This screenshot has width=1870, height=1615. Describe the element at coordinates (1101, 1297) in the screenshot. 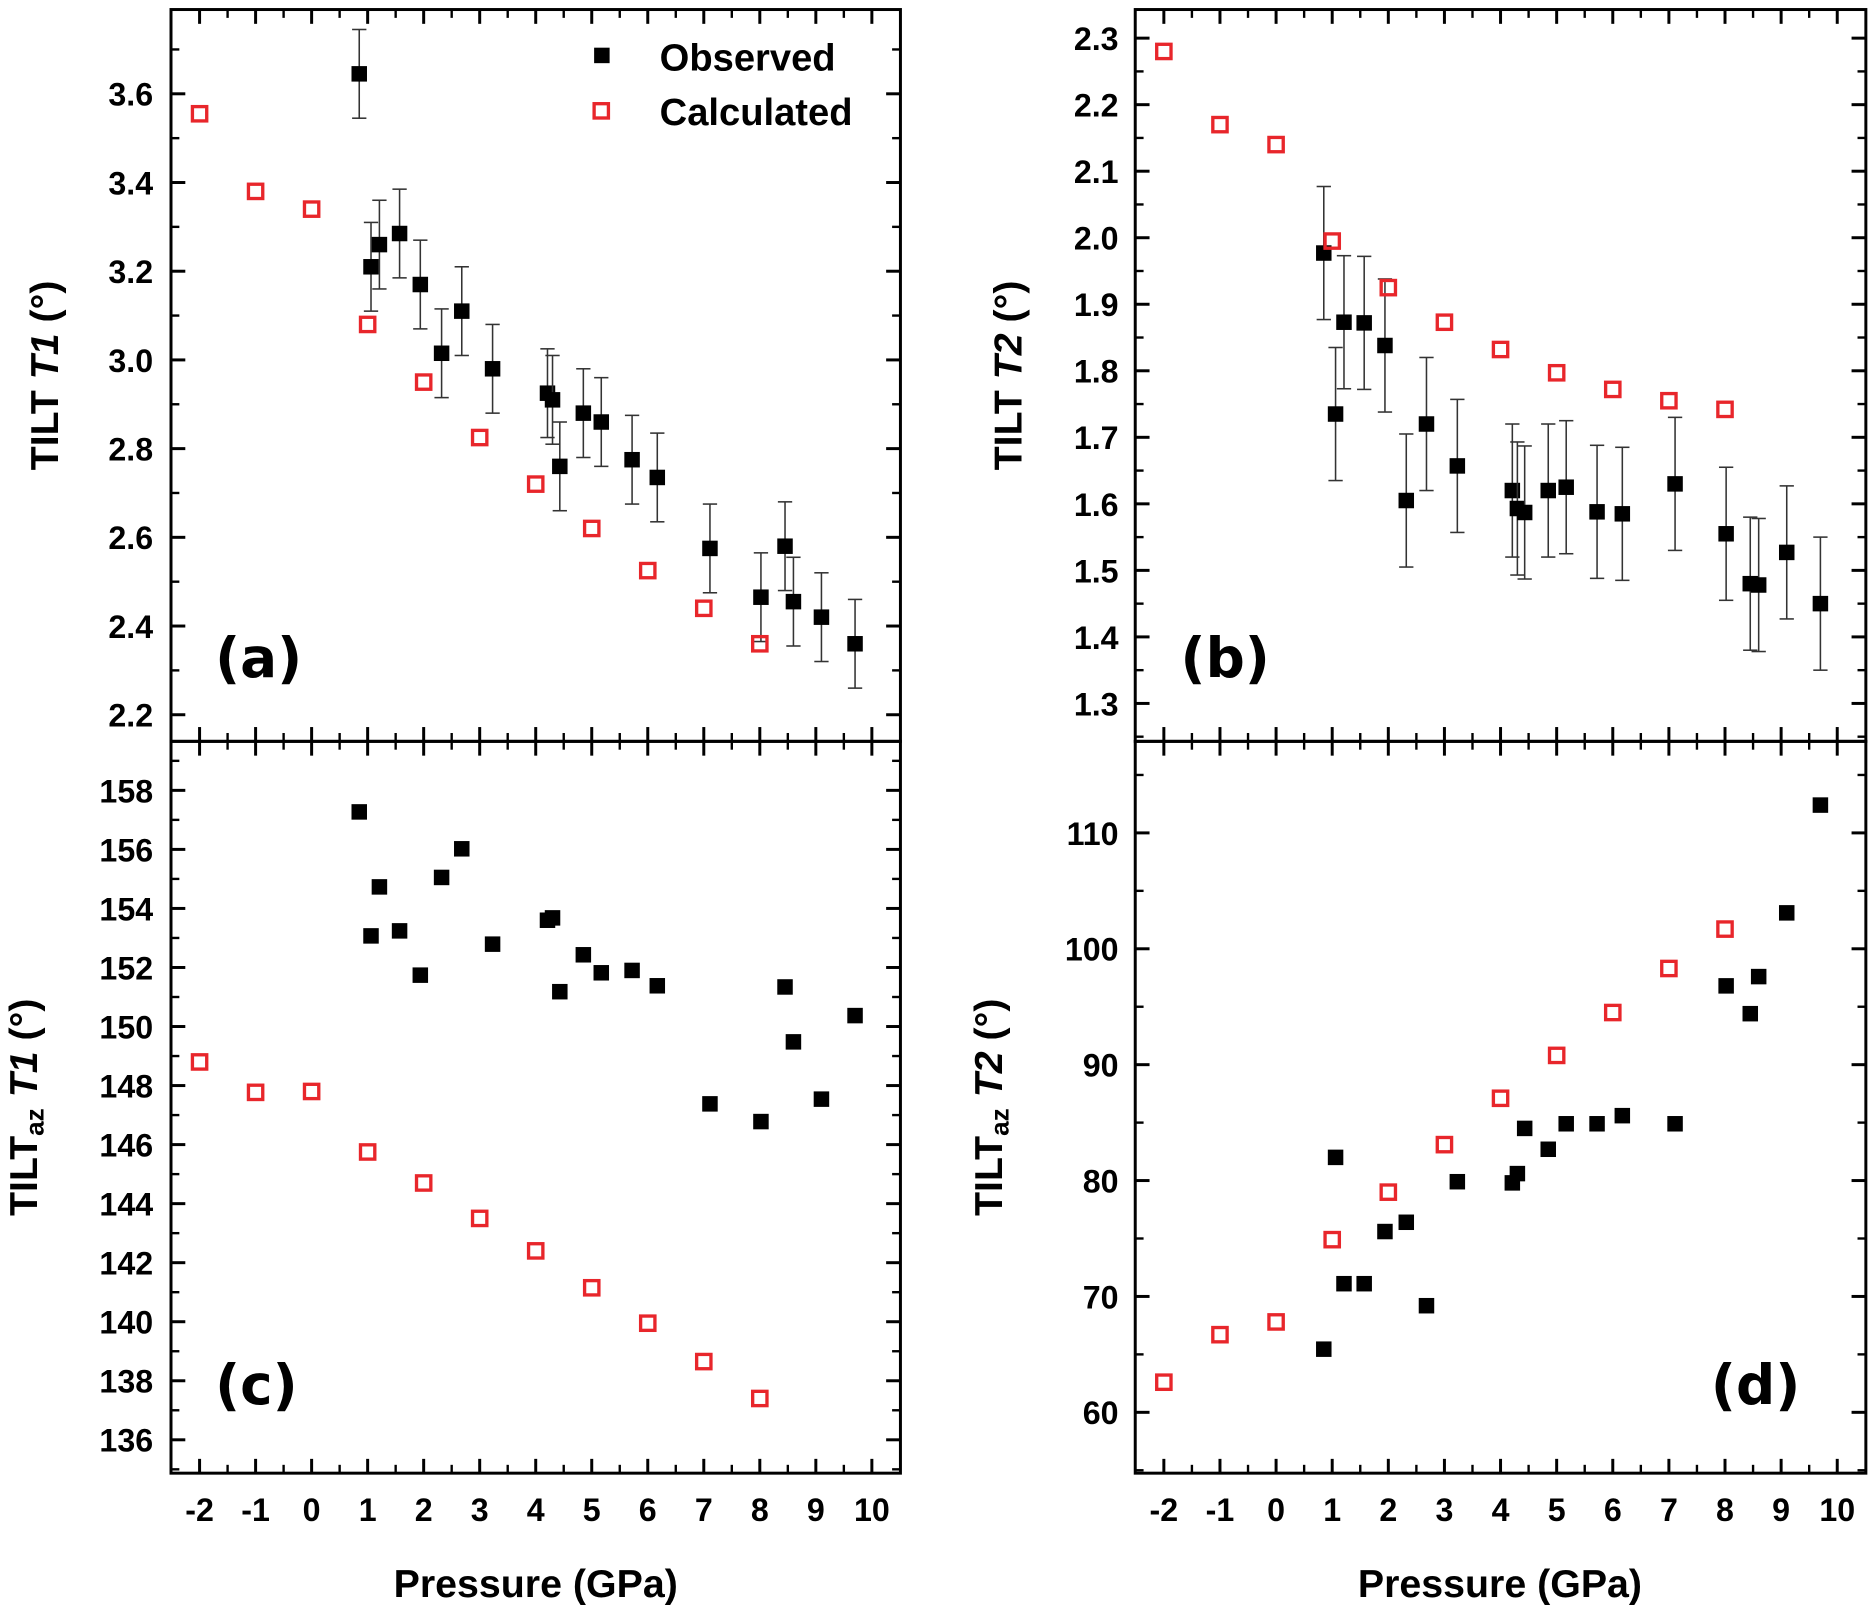

I see `y-tick-label: 70` at that location.